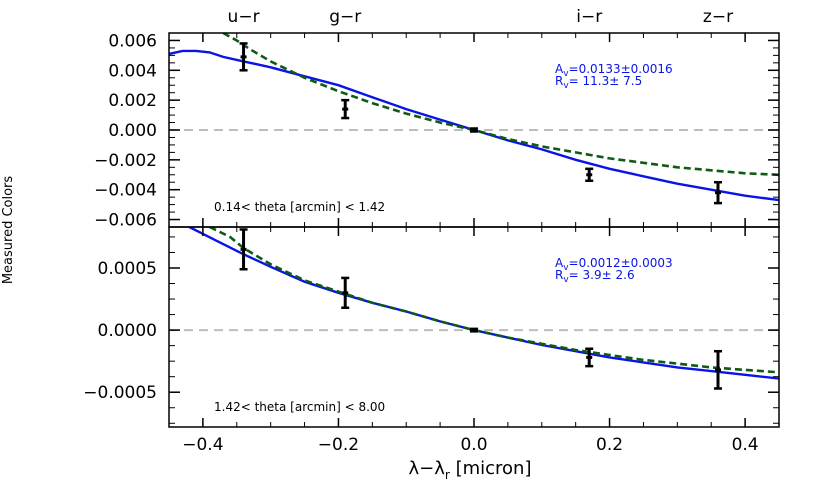 This screenshot has width=830, height=491. I want to click on fit-annotation: Rv= 11.3± 7.5, so click(598, 82).